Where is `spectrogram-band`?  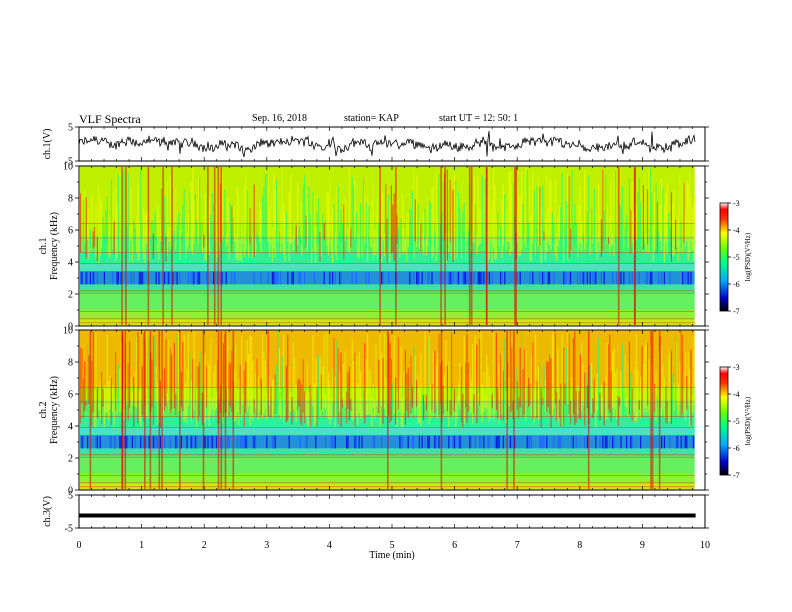 spectrogram-band is located at coordinates (387, 315).